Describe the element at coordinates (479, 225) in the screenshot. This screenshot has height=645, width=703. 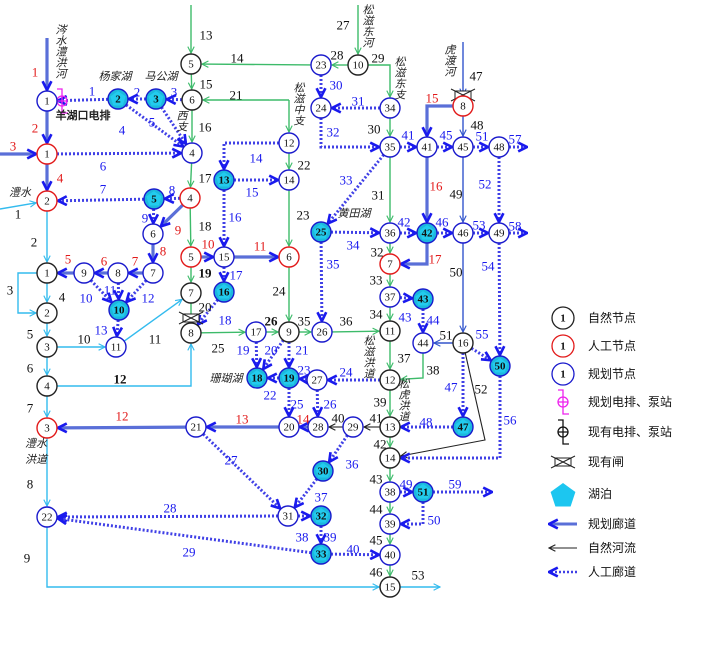
I see `corridor-label: 53` at that location.